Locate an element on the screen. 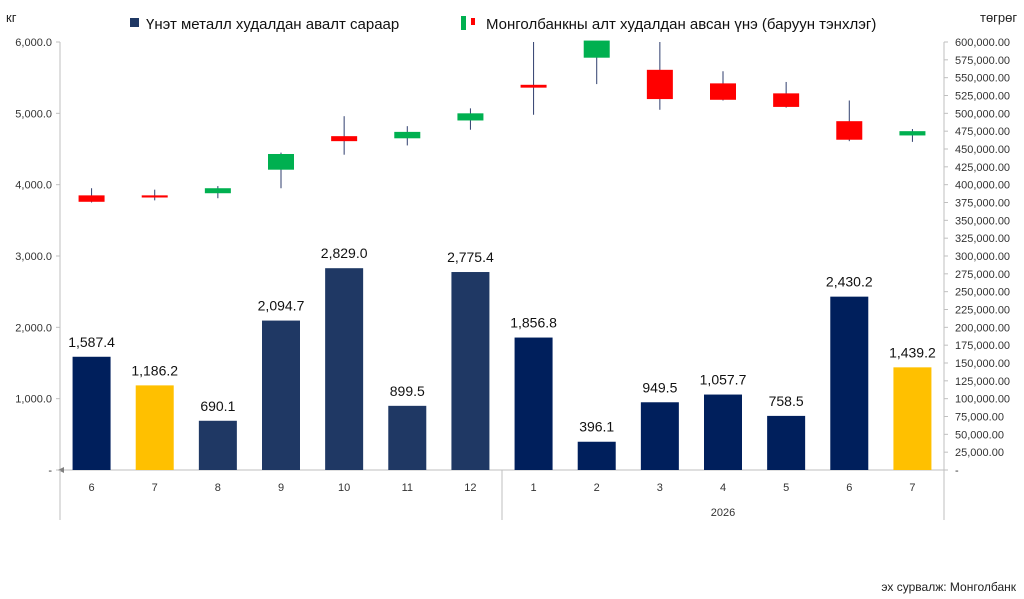 This screenshot has height=599, width=1024. bar-data-label: 1,057.7 is located at coordinates (723, 380).